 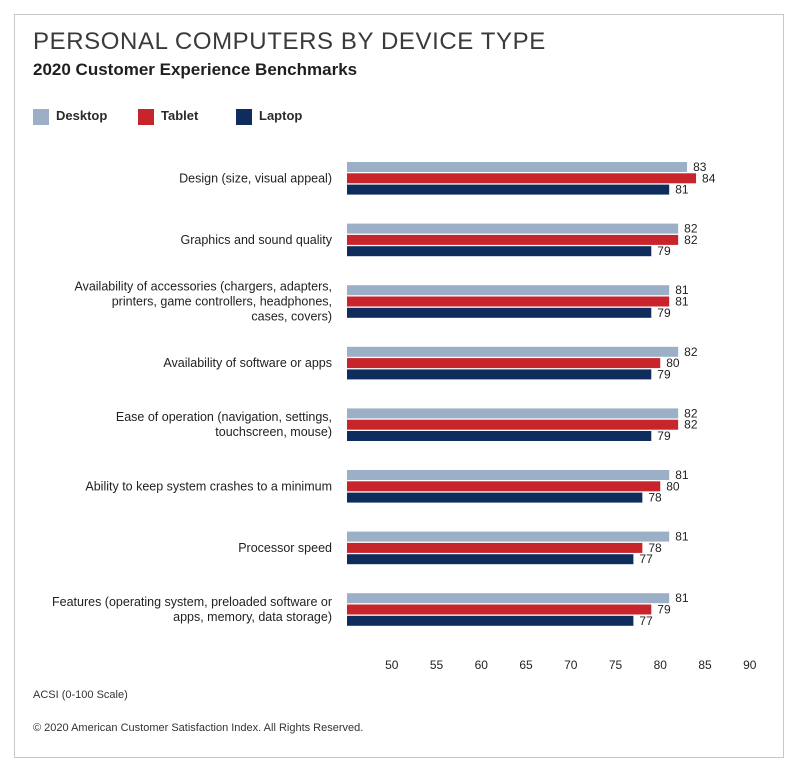 I want to click on x-tick-label: 80, so click(x=661, y=665).